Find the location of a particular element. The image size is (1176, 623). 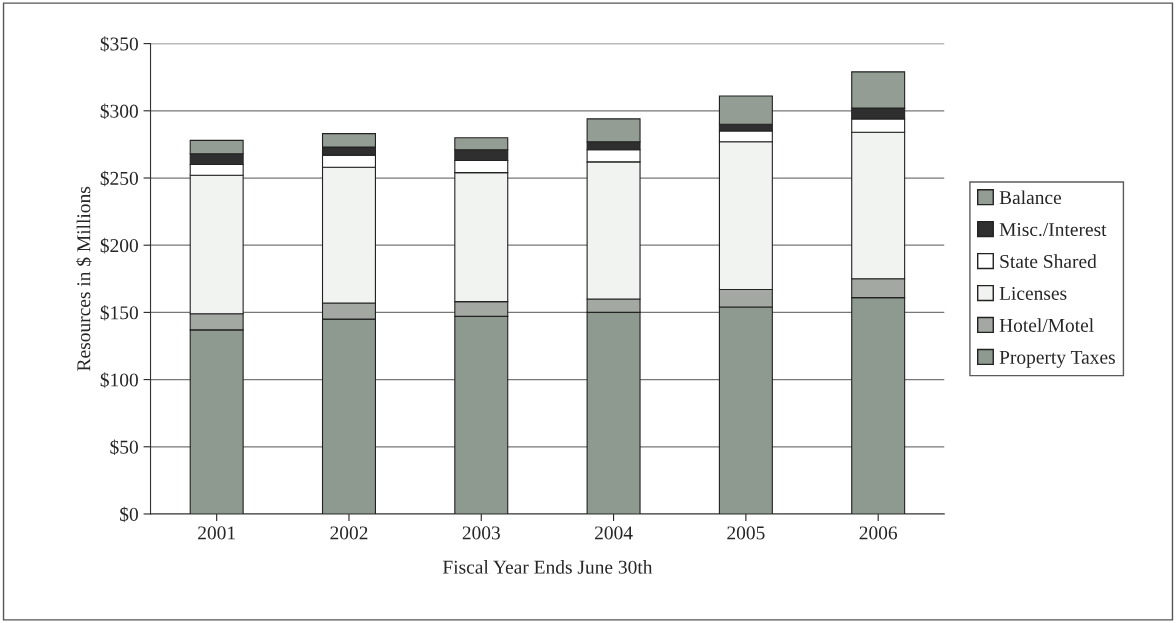

legend-label: Balance is located at coordinates (1030, 197).